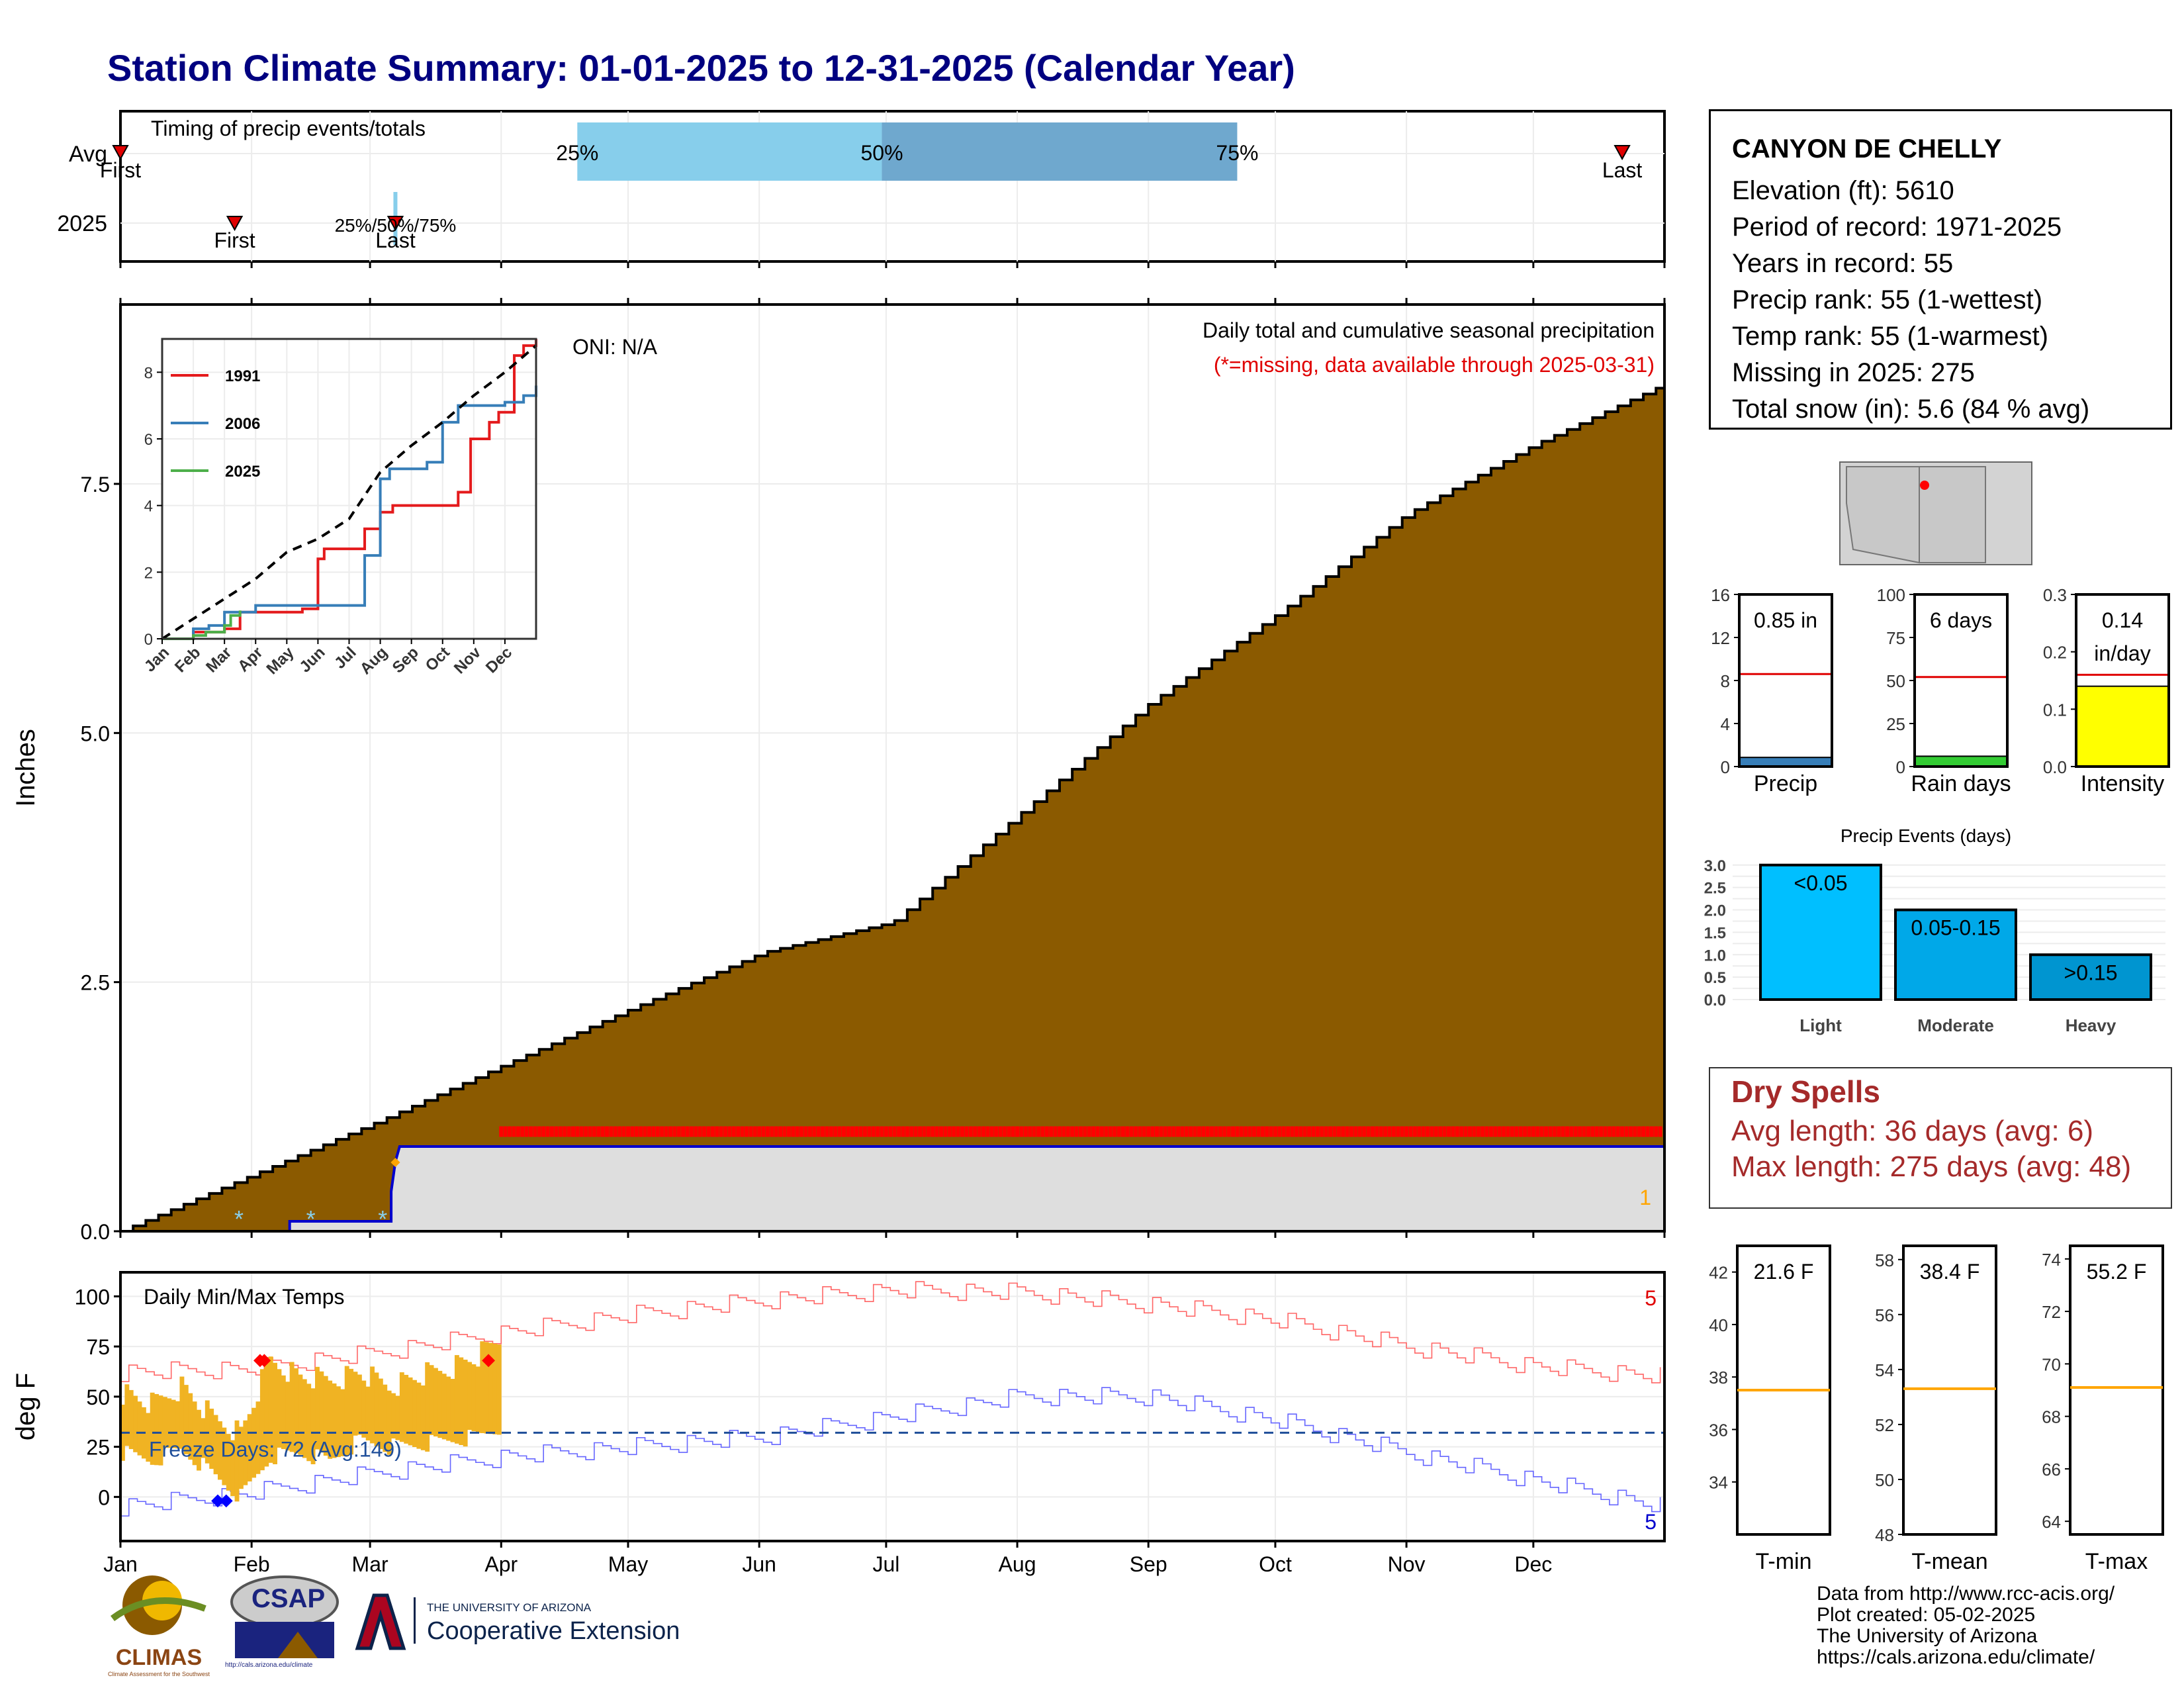 The width and height of the screenshot is (2184, 1688). What do you see at coordinates (2116, 1561) in the screenshot?
I see `temp-panel-axis-label: T-max` at bounding box center [2116, 1561].